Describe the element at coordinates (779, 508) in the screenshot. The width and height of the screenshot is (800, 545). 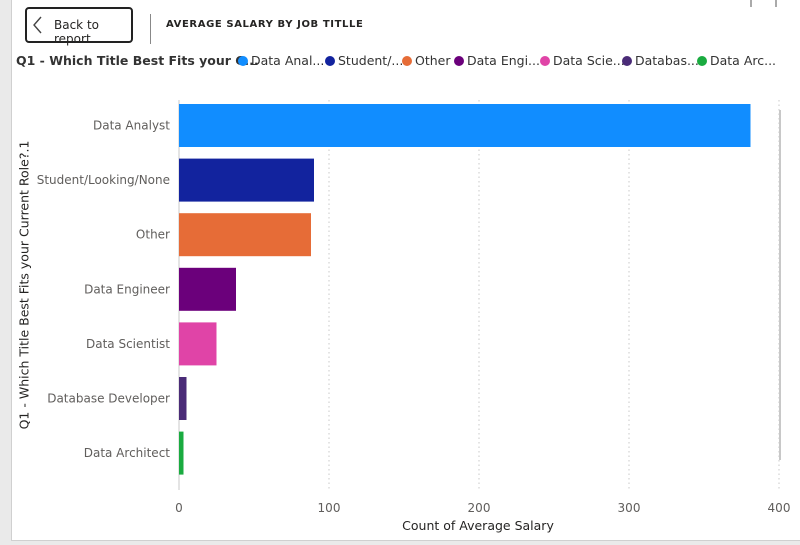
I see `x-tick-label: 400` at that location.